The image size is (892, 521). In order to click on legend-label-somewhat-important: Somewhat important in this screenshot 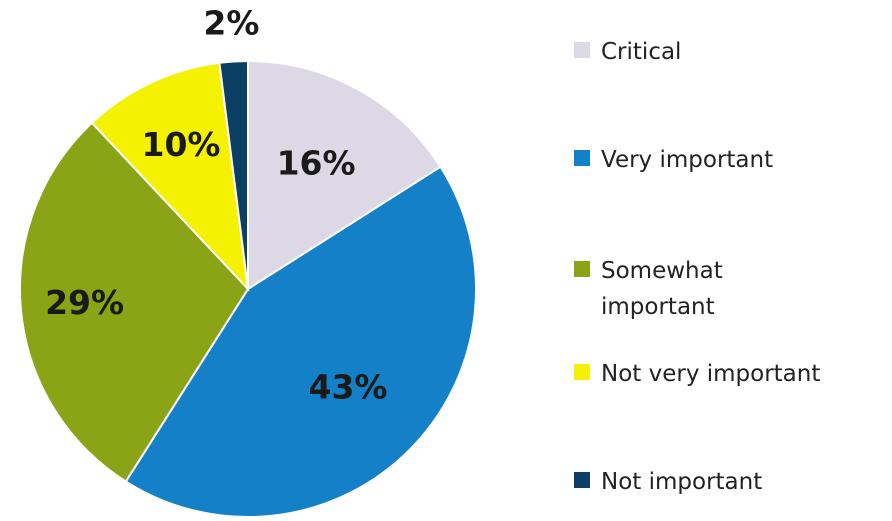, I will do `click(662, 289)`.